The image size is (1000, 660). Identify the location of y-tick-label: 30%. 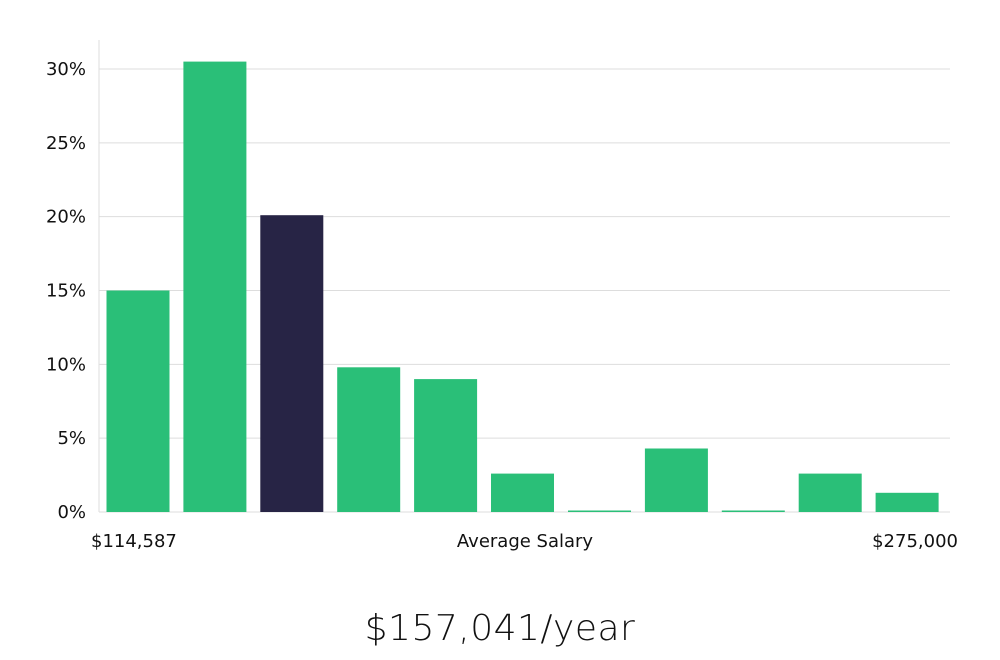
(66, 69).